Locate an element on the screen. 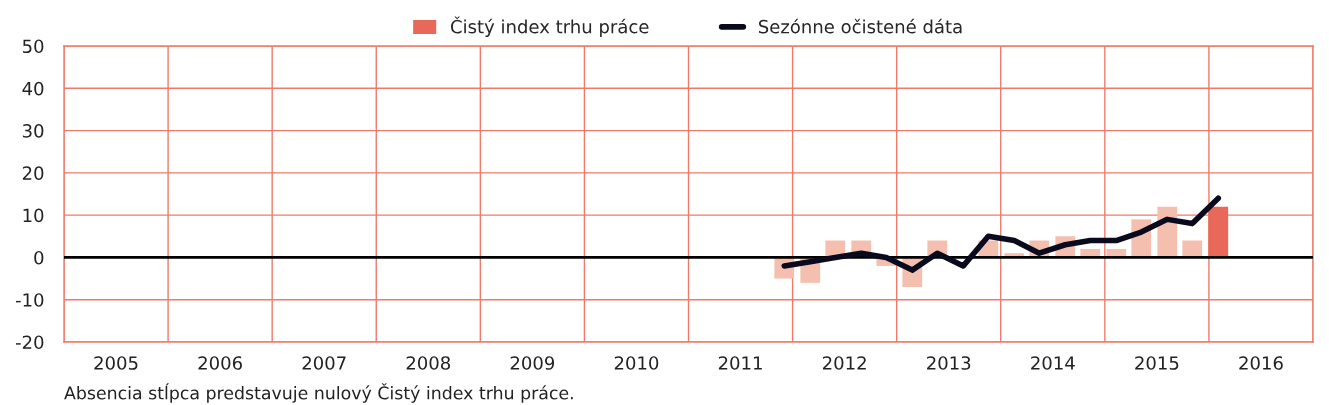  x-tick-label: 2013 is located at coordinates (949, 363).